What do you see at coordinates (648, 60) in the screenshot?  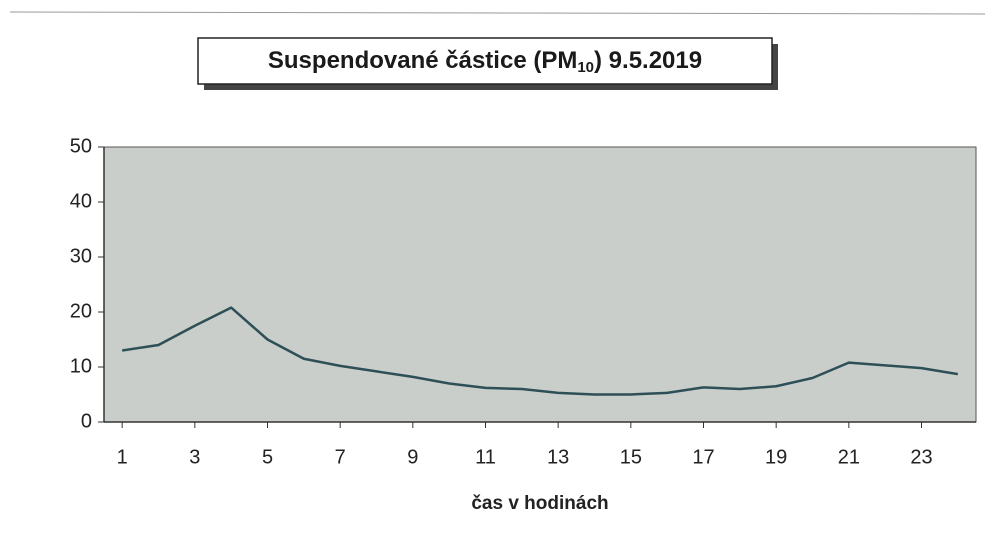 I see `title-part: ) 9.5.2019` at bounding box center [648, 60].